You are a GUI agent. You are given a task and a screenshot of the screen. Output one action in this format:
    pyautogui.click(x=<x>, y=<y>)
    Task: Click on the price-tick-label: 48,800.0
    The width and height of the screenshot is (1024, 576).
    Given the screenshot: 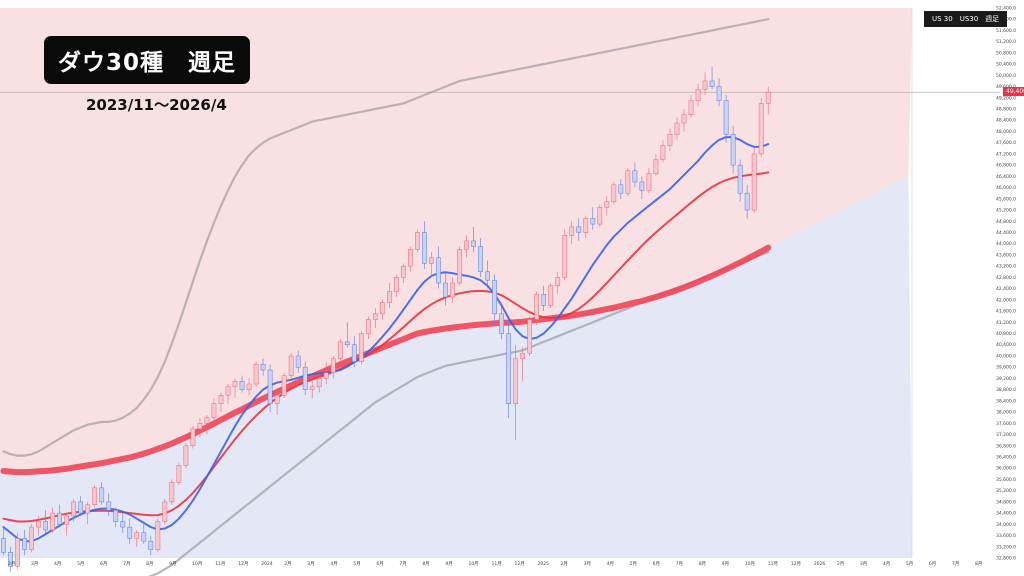 What is the action you would take?
    pyautogui.click(x=1006, y=110)
    